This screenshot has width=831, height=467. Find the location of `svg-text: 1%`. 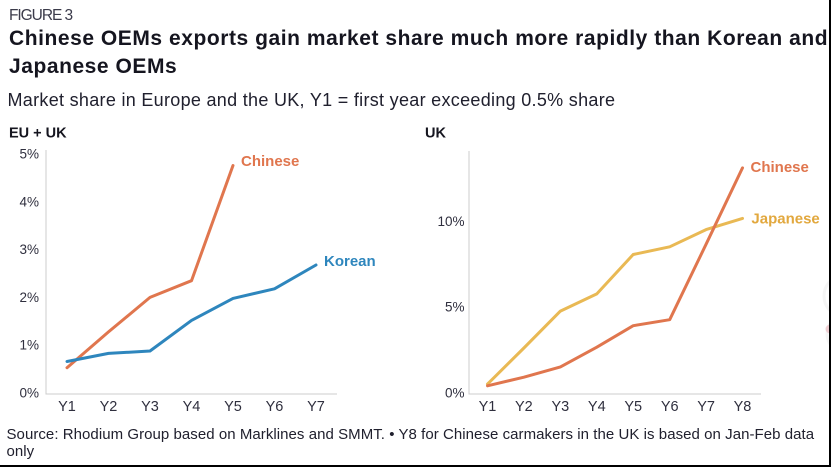

svg-text: 1% is located at coordinates (29, 345).